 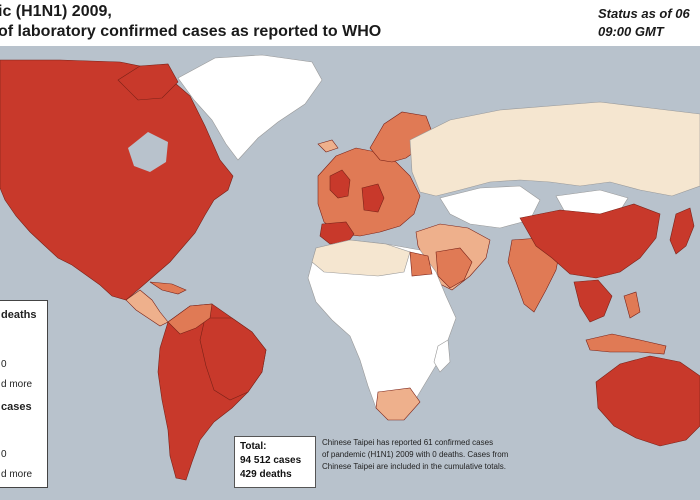 What do you see at coordinates (644, 13) in the screenshot?
I see `status-date-line-1: Status as of 06` at bounding box center [644, 13].